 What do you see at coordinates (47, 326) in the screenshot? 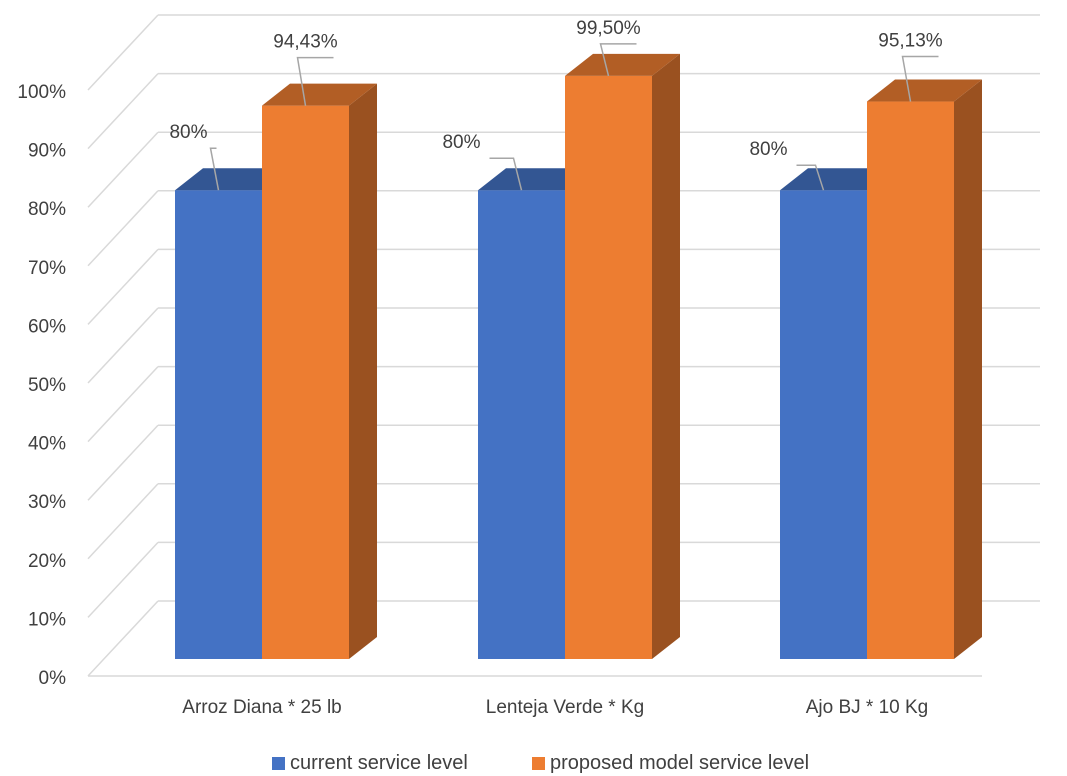
I see `y-tick-label: 60%` at bounding box center [47, 326].